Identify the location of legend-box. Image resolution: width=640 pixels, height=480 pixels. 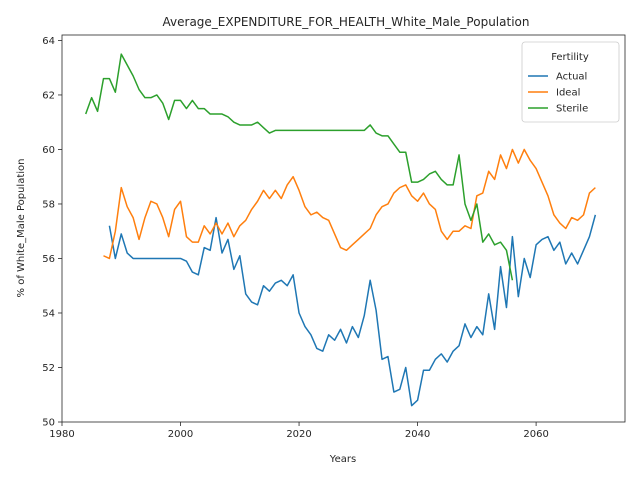
(570, 82).